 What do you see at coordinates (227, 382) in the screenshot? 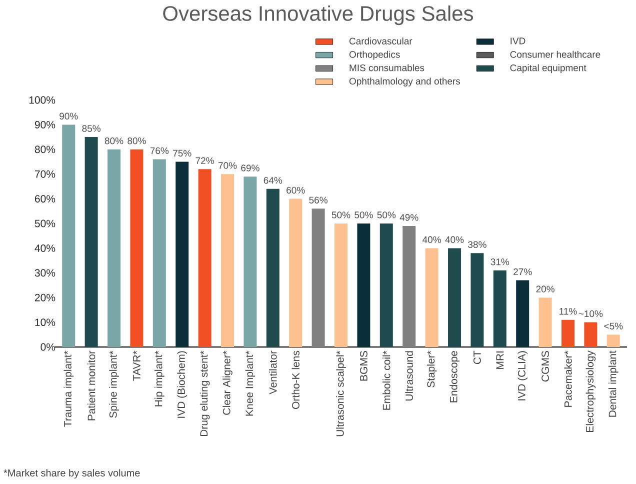
I see `x-tick-label: Clear Aligner*` at bounding box center [227, 382].